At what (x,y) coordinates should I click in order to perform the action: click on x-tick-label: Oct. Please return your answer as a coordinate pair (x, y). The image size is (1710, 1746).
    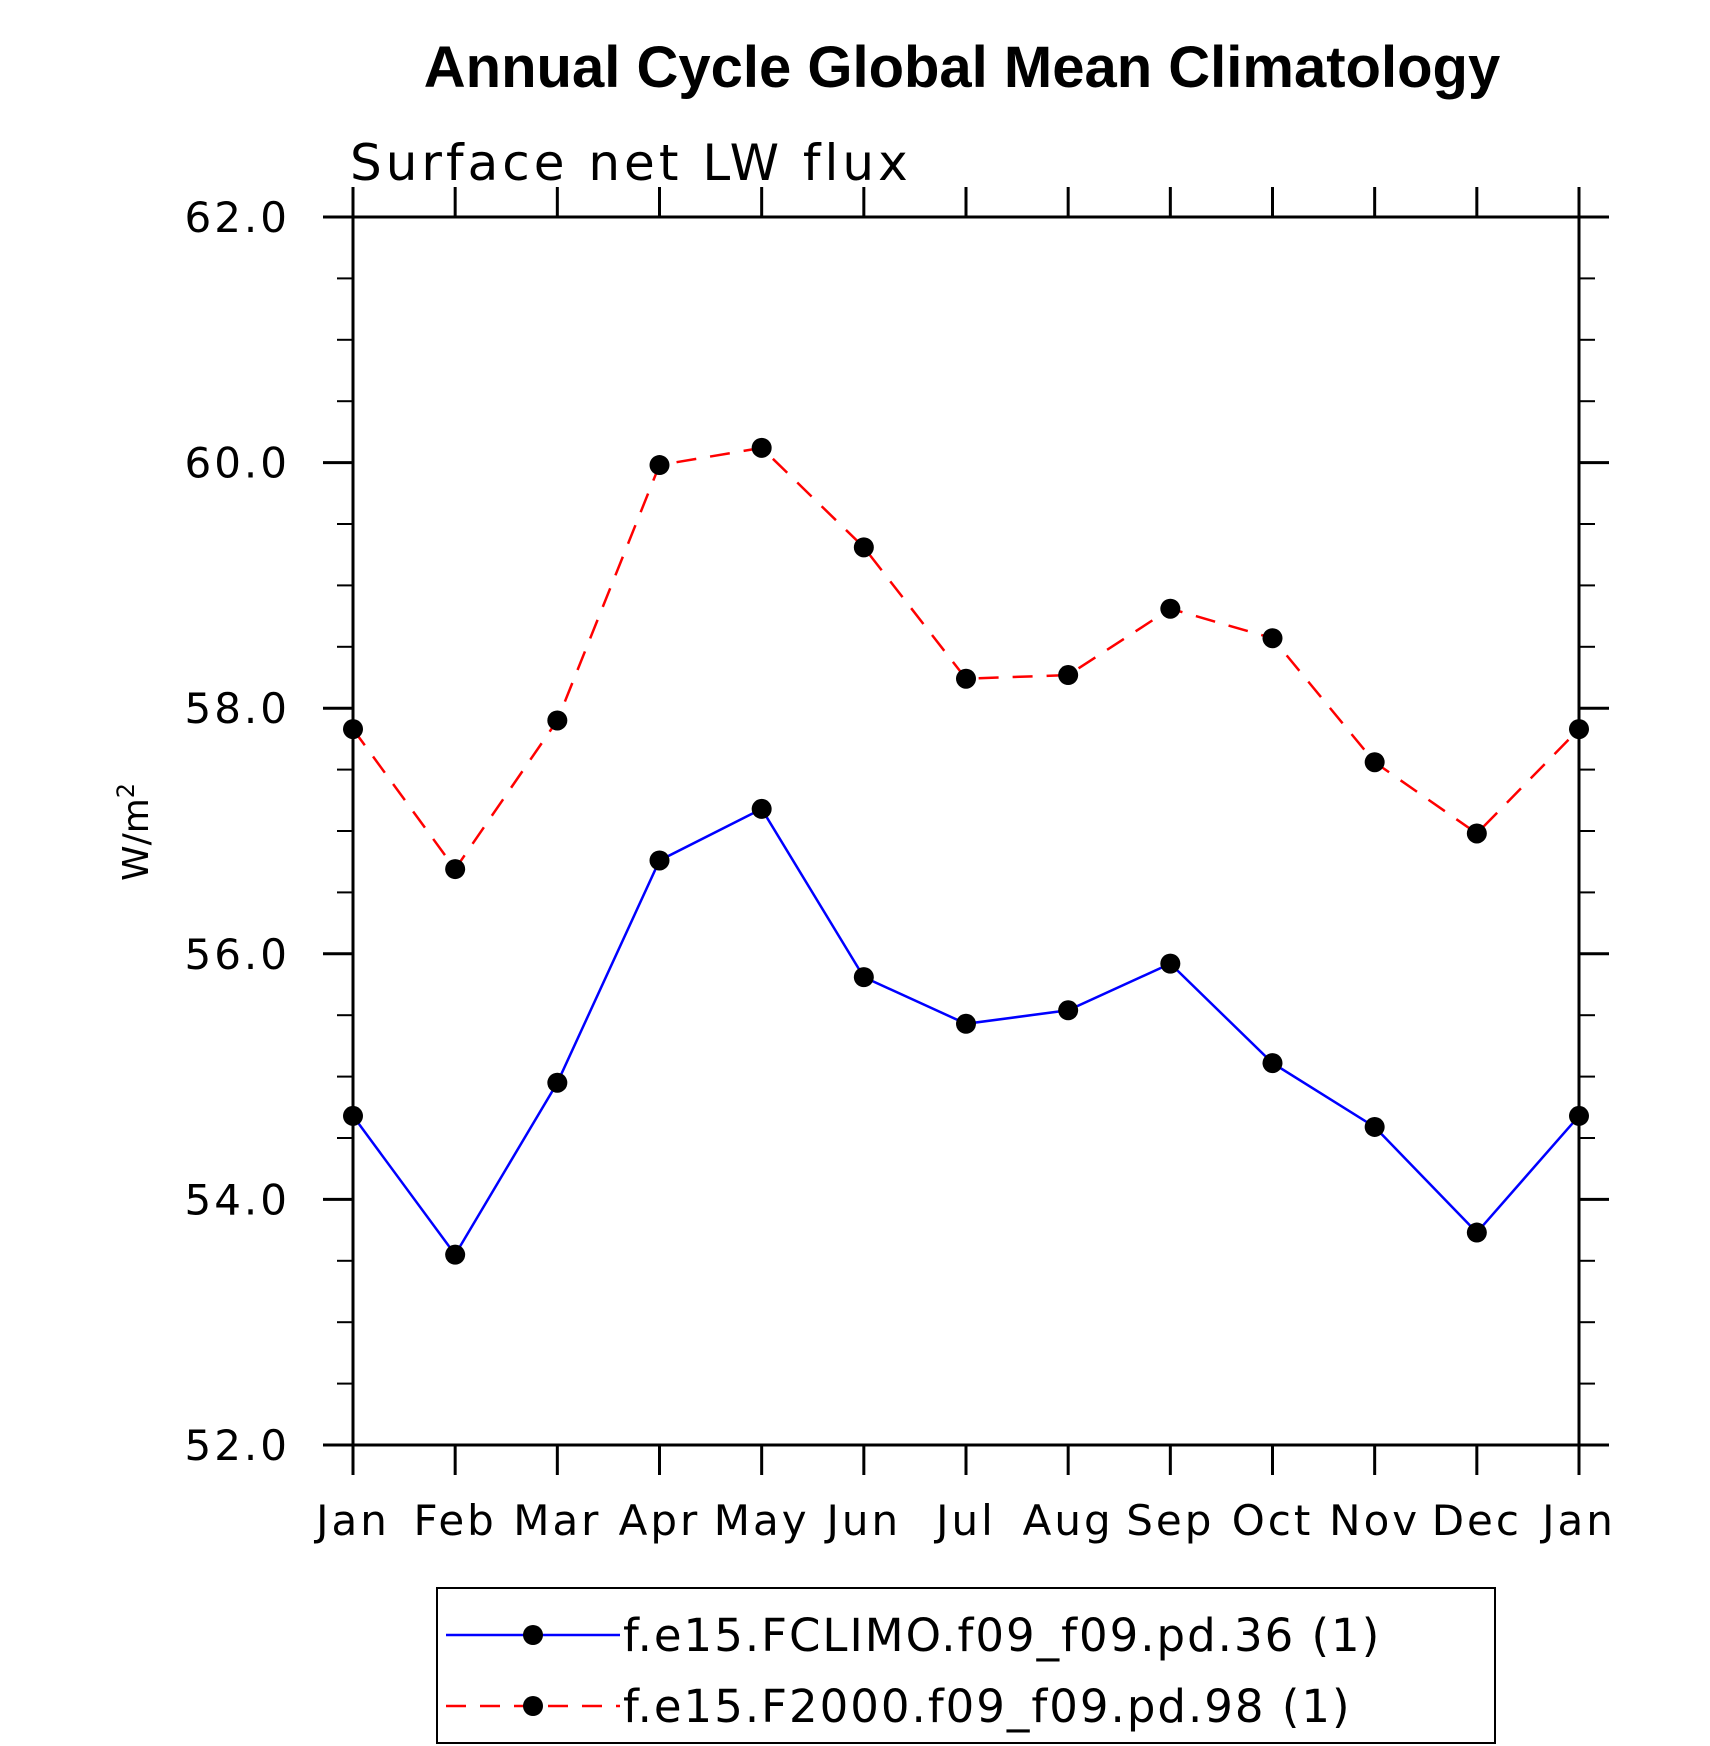
    Looking at the image, I should click on (1273, 1520).